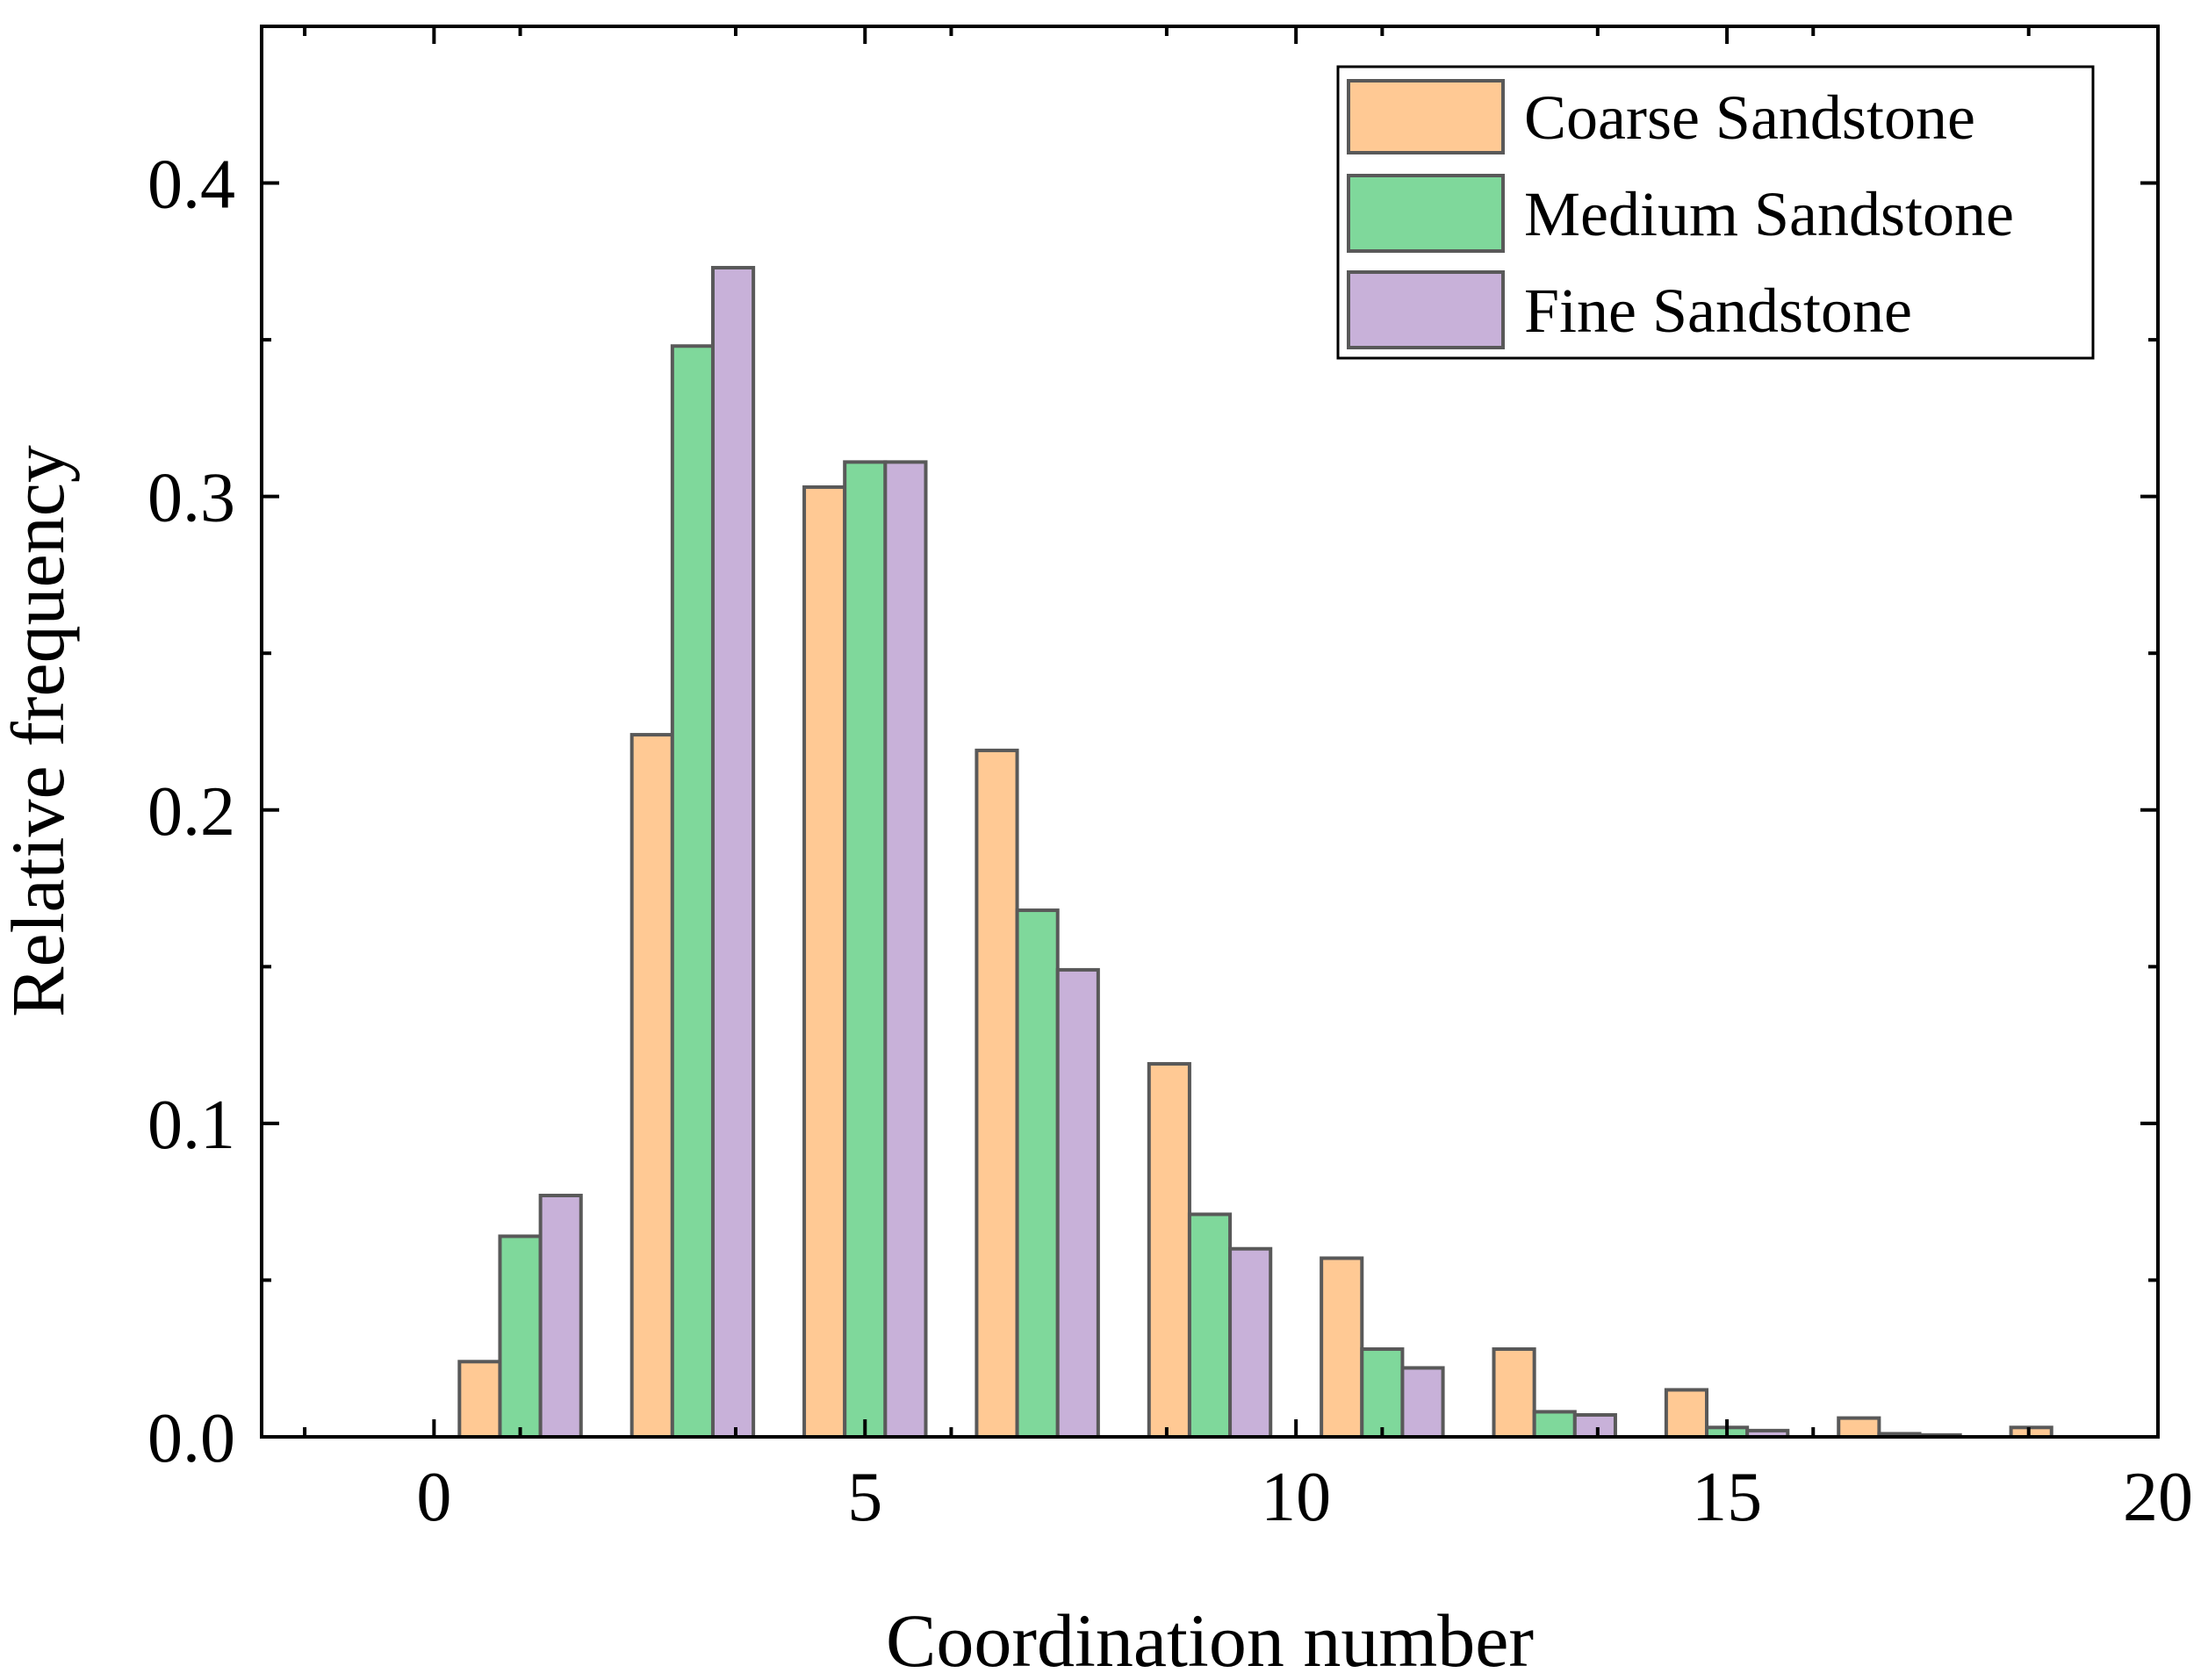 The image size is (2208, 1680). What do you see at coordinates (191, 498) in the screenshot?
I see `y-tick-label: 0.3` at bounding box center [191, 498].